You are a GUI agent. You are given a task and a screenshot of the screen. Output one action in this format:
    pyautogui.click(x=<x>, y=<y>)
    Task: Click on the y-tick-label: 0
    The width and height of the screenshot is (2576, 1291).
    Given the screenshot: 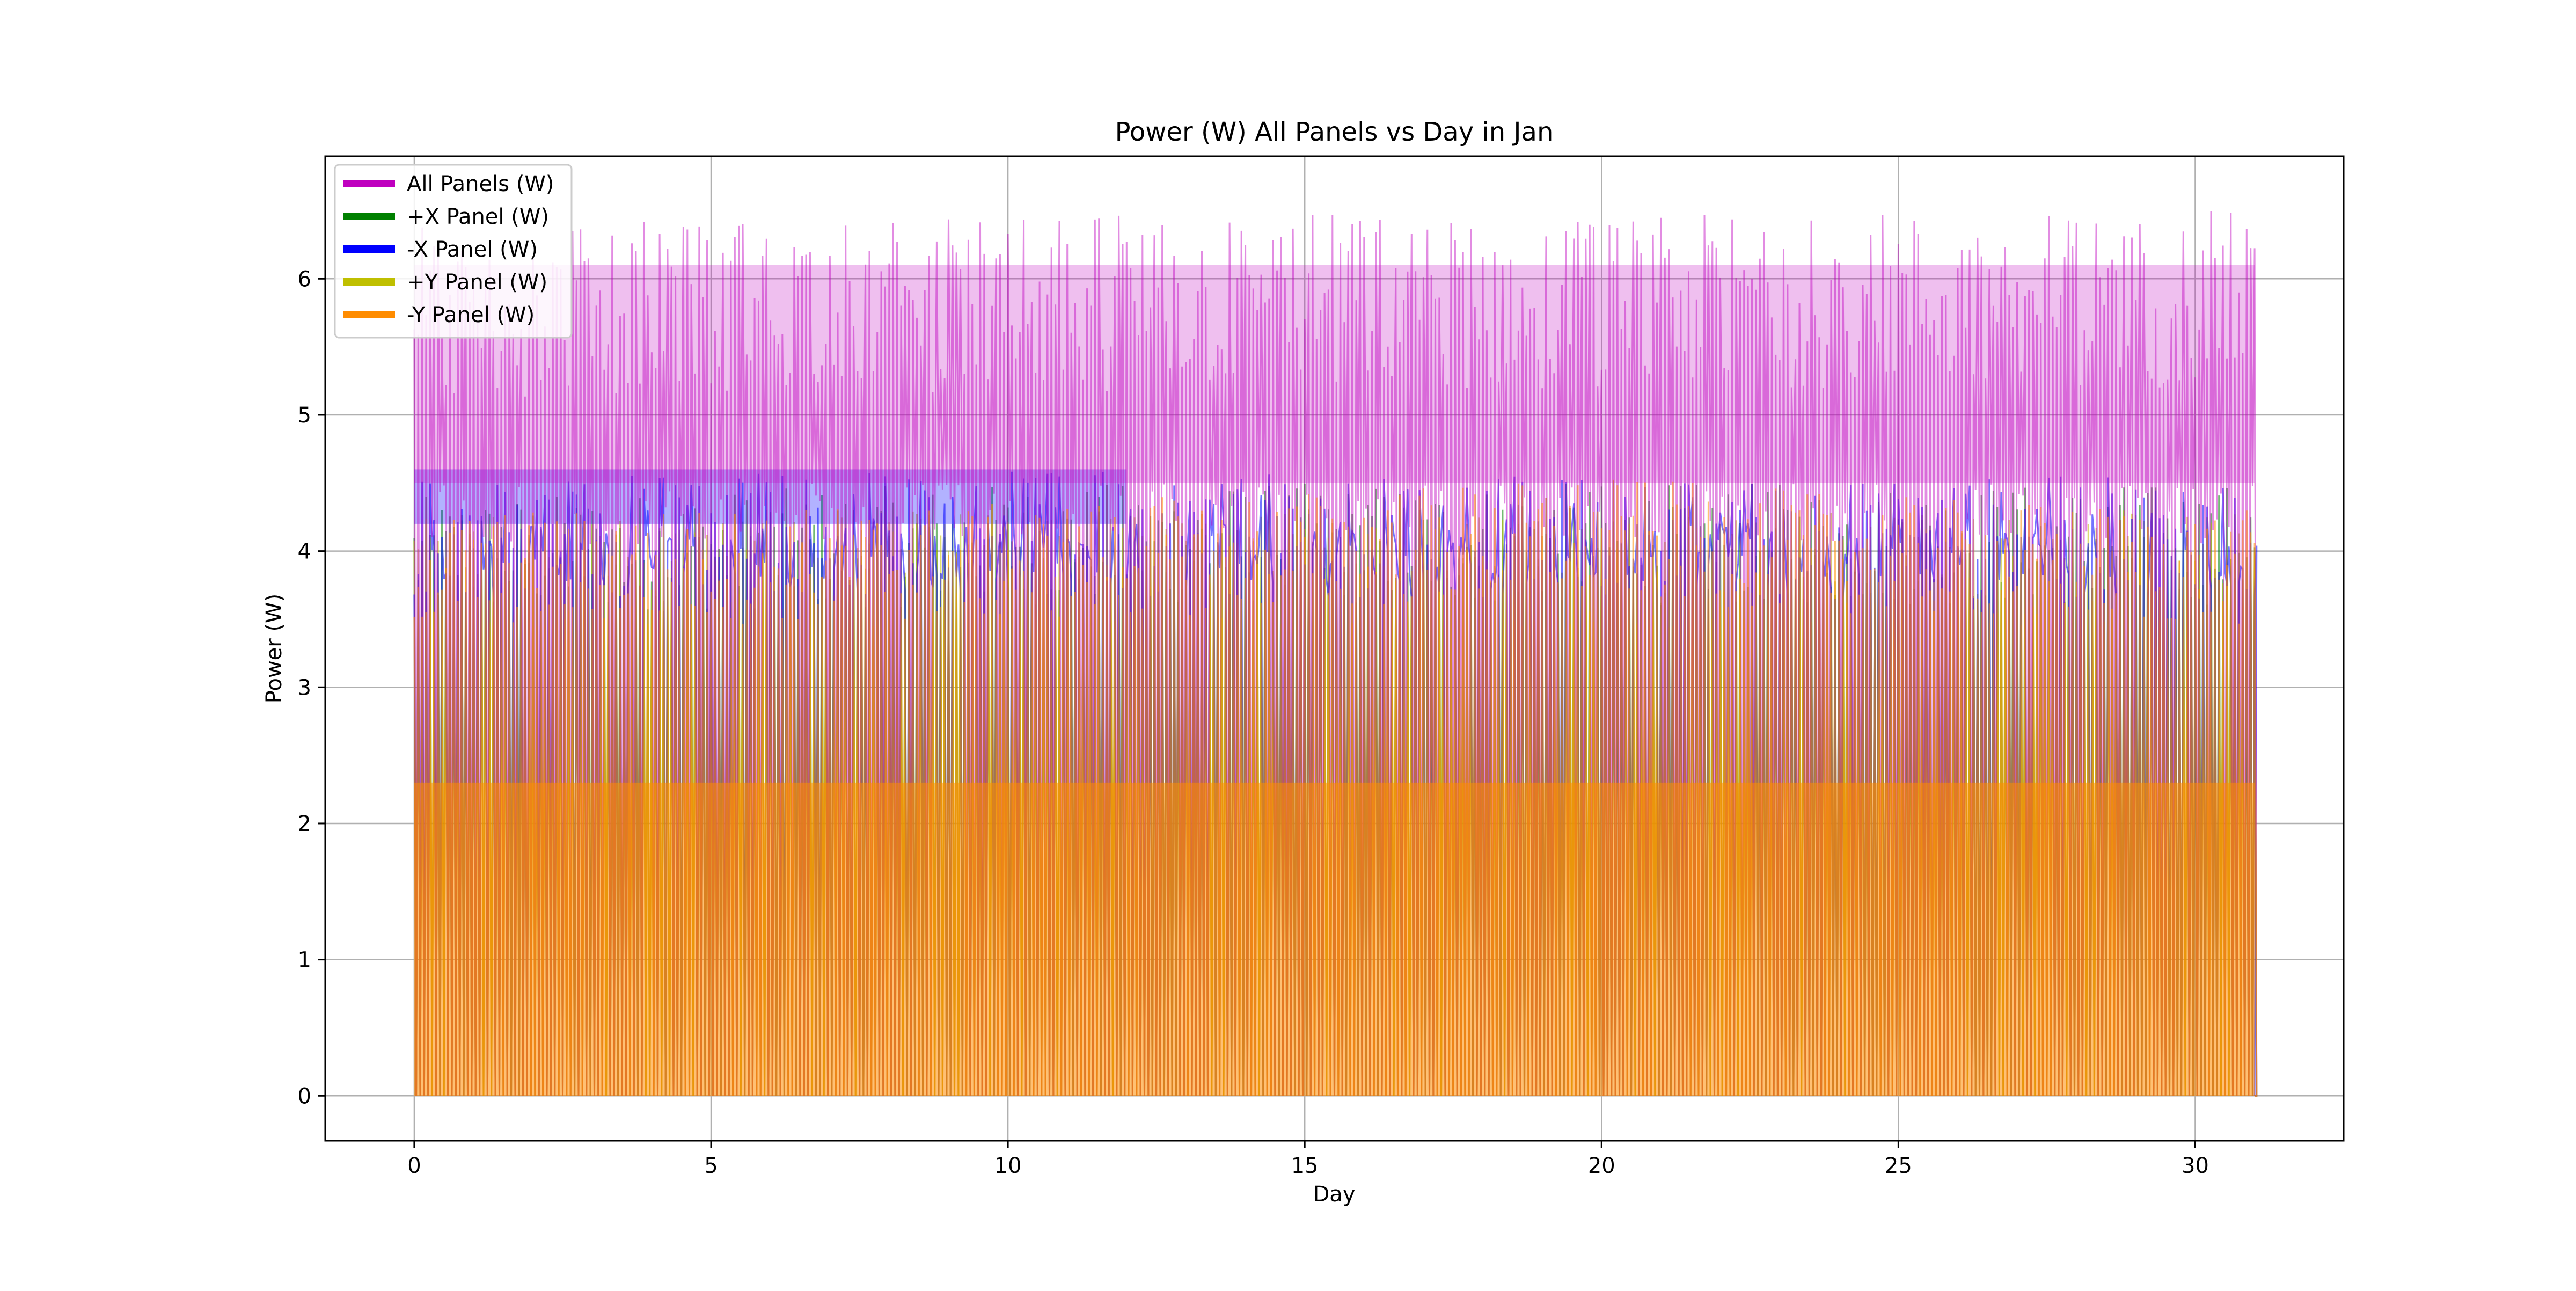 What is the action you would take?
    pyautogui.click(x=304, y=1096)
    